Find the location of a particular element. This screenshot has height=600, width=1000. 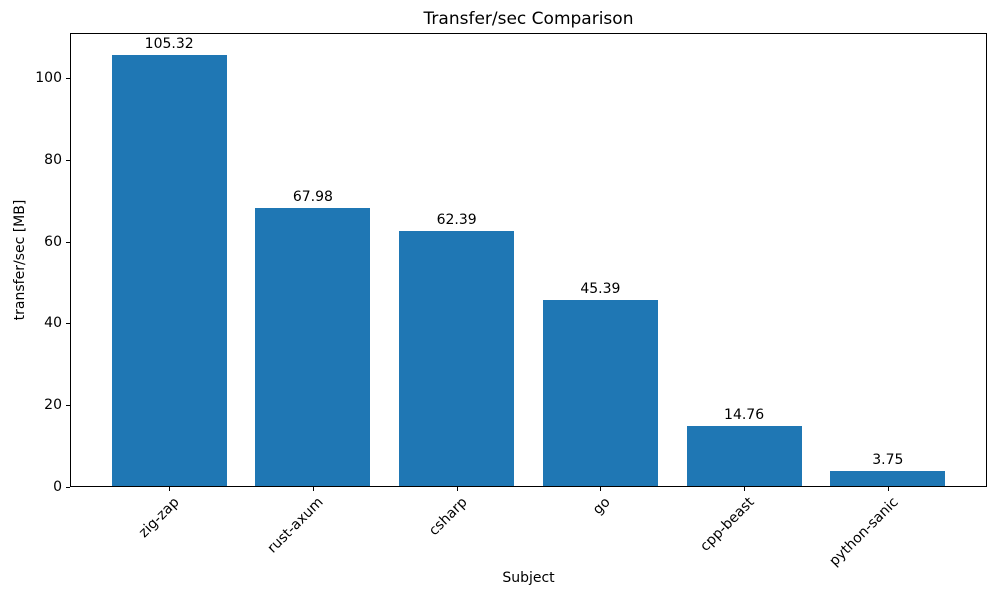

y-tick-label: 100 is located at coordinates (48, 77).